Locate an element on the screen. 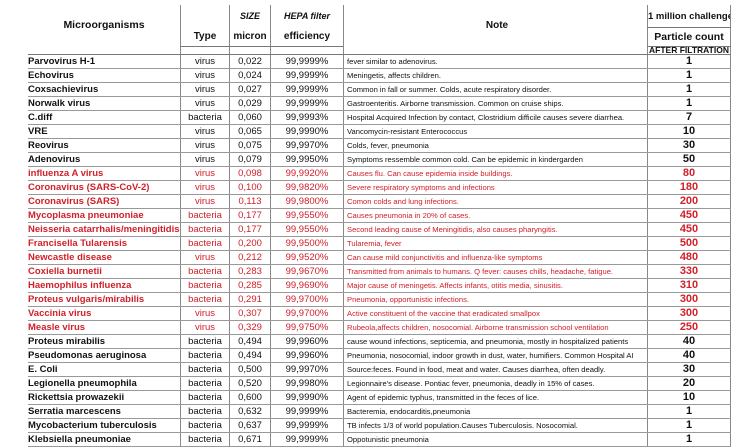 The height and width of the screenshot is (447, 747). organism-size: 0,283 is located at coordinates (250, 271).